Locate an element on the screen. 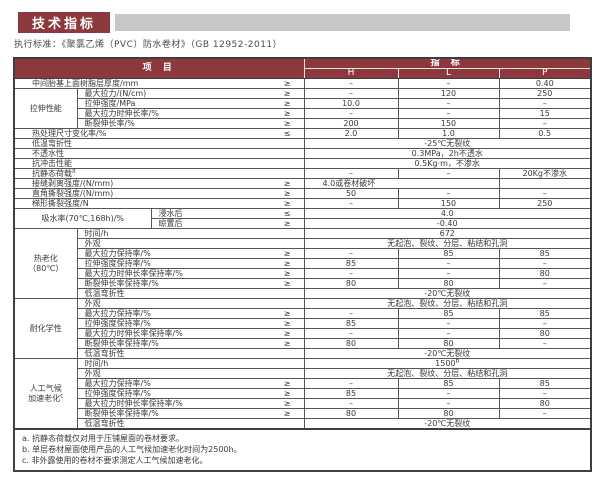 The width and height of the screenshot is (600, 488). spec-item-cell: 最大拉力/(N/cm) ≥ is located at coordinates (190, 93).